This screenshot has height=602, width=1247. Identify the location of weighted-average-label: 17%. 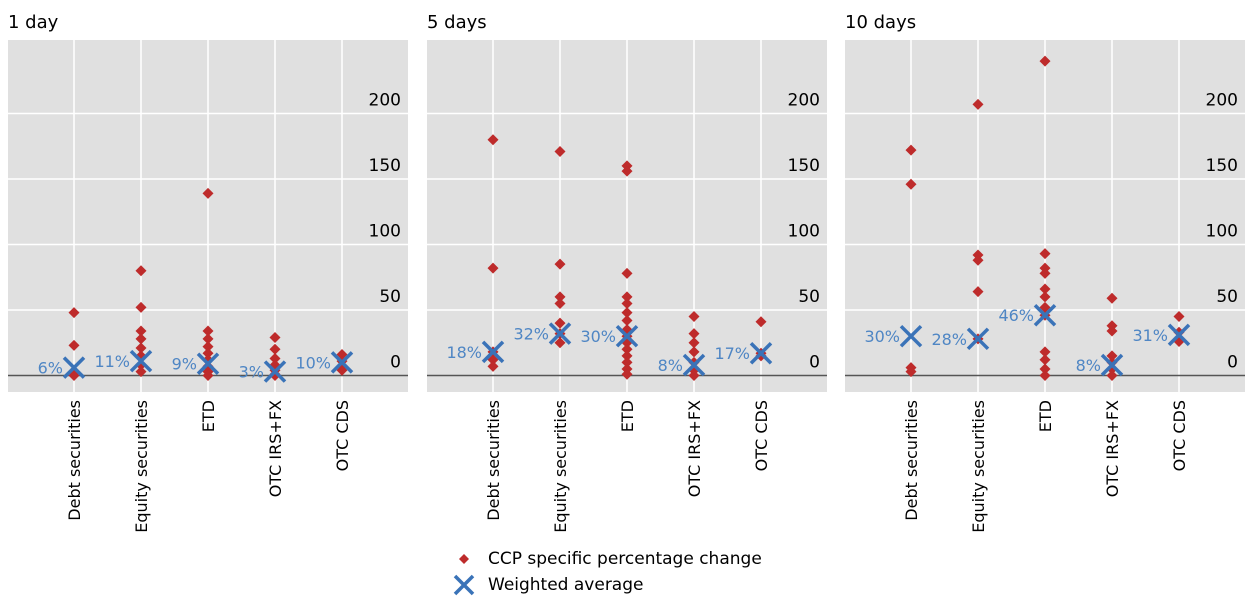
(732, 353).